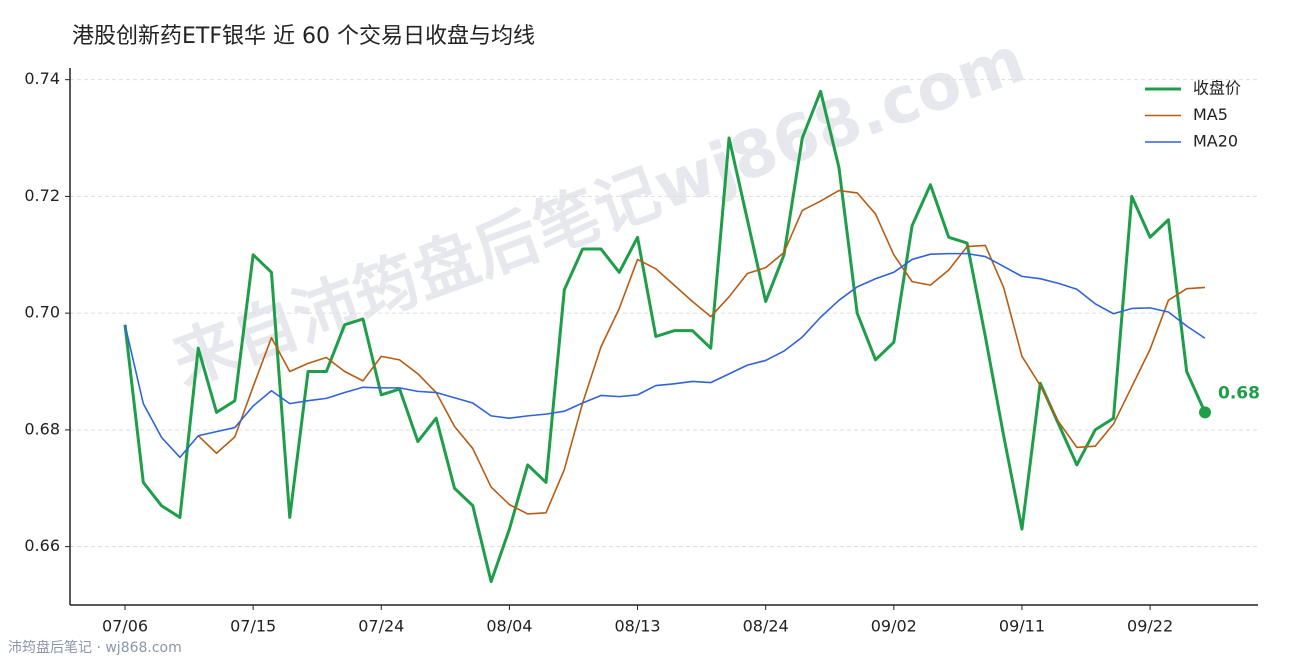 The image size is (1290, 660). Describe the element at coordinates (42, 545) in the screenshot. I see `y-tick-label: 0.66` at that location.